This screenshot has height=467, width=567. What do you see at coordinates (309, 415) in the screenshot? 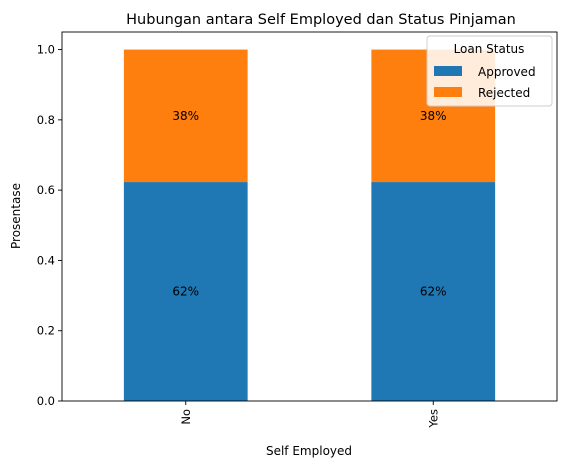
I see `x-axis: No Yes` at bounding box center [309, 415].